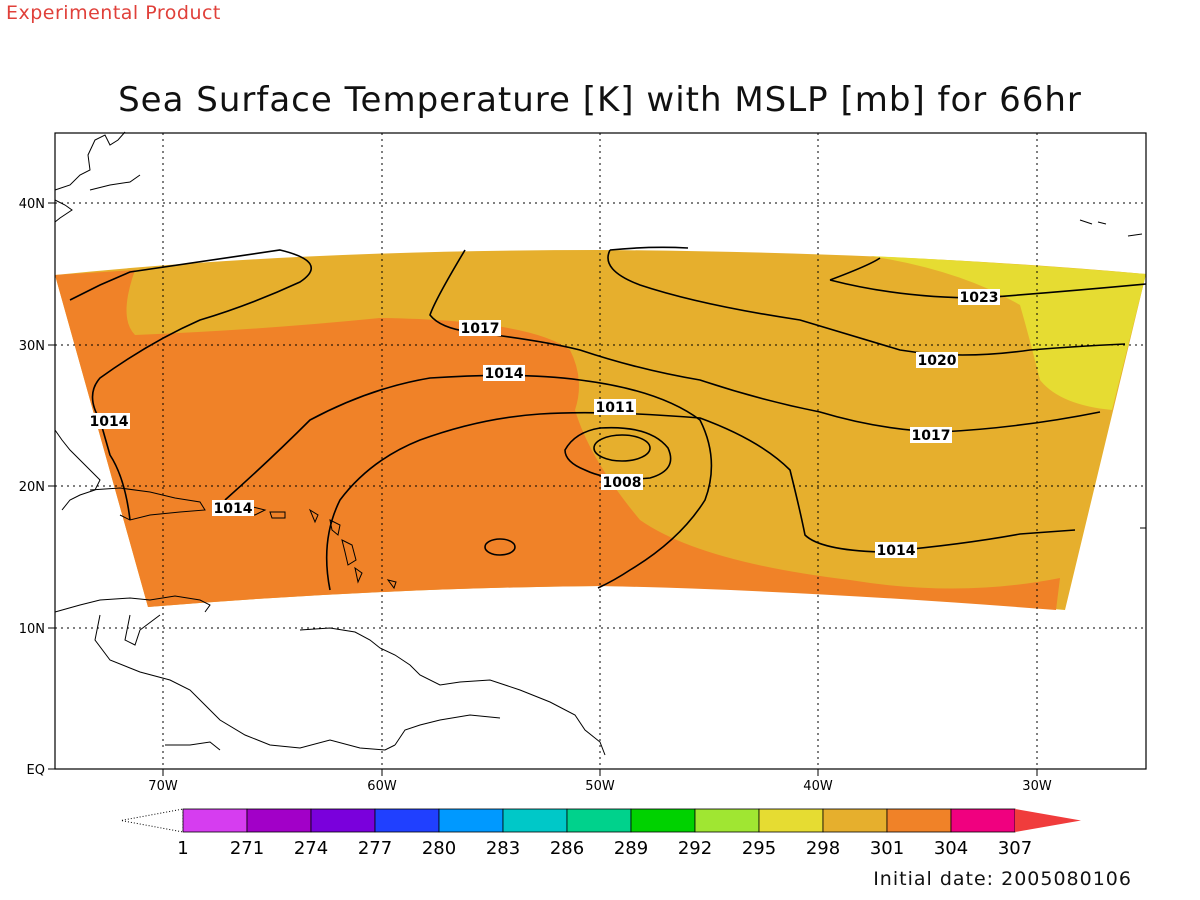 The height and width of the screenshot is (900, 1200). I want to click on colorbar-label: 307, so click(1015, 848).